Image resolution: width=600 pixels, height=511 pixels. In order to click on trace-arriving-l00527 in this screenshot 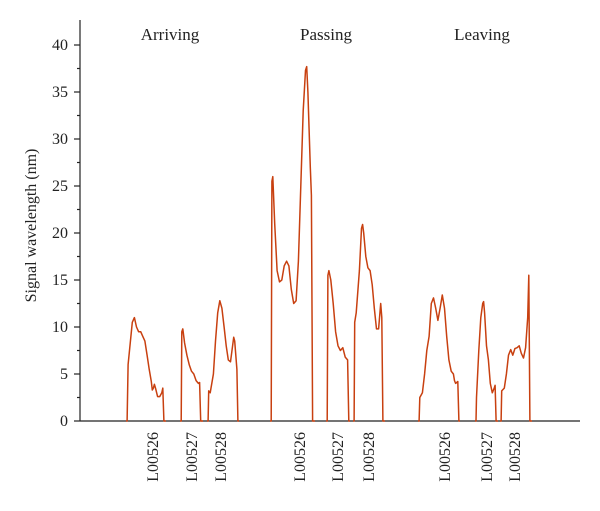, I will do `click(191, 375)`.